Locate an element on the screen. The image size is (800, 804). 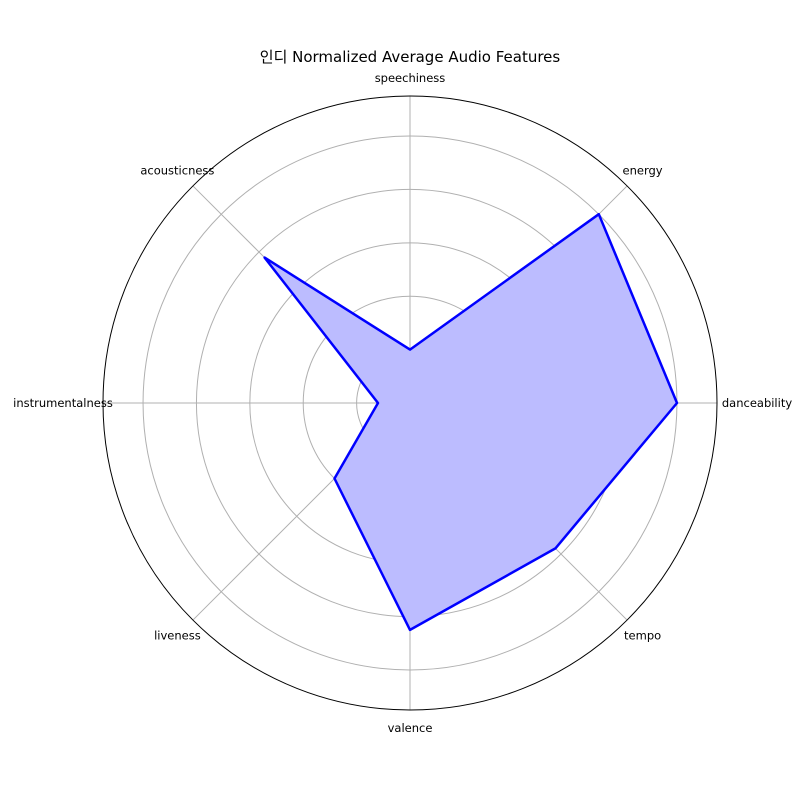
axis-label-tempo: tempo is located at coordinates (642, 636).